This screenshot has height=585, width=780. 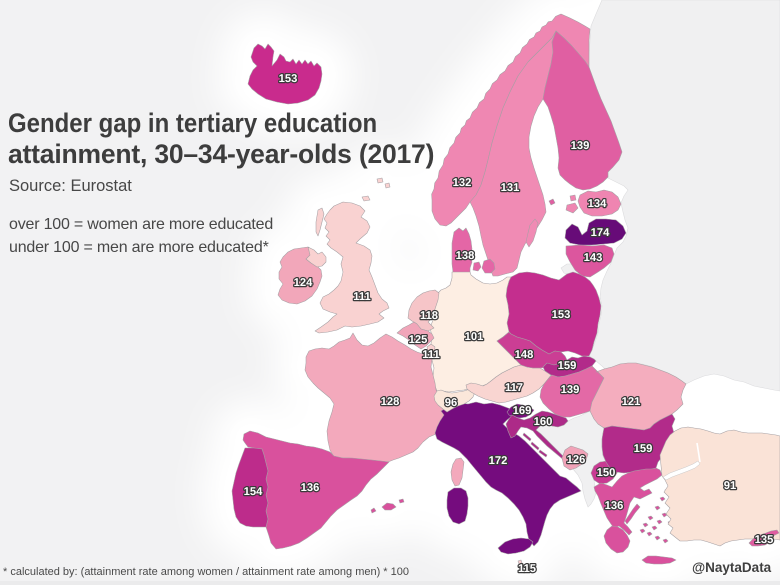 What do you see at coordinates (303, 283) in the screenshot?
I see `svg-text: 124` at bounding box center [303, 283].